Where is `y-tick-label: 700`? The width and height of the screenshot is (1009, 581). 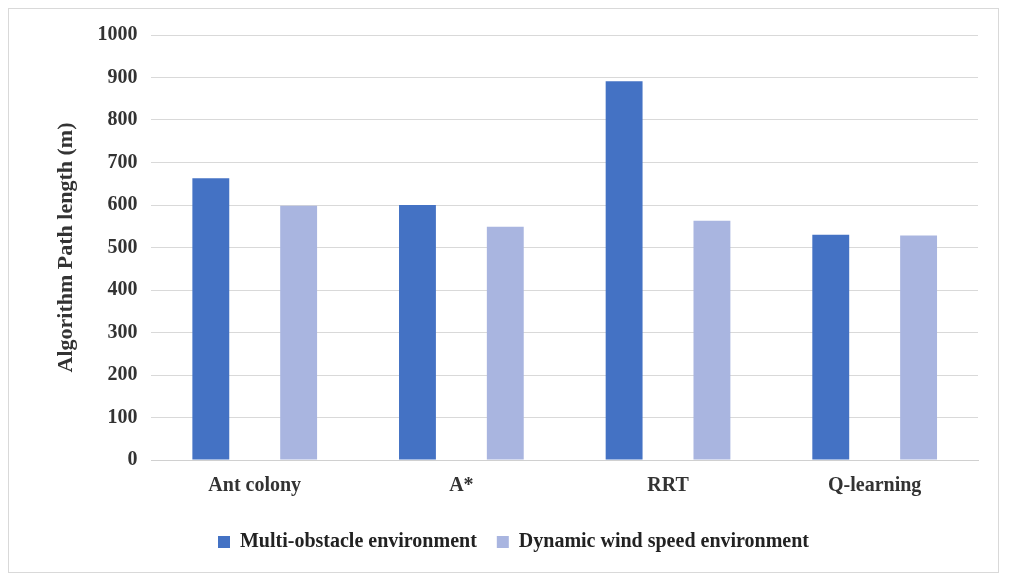 y-tick-label: 700 is located at coordinates (122, 160).